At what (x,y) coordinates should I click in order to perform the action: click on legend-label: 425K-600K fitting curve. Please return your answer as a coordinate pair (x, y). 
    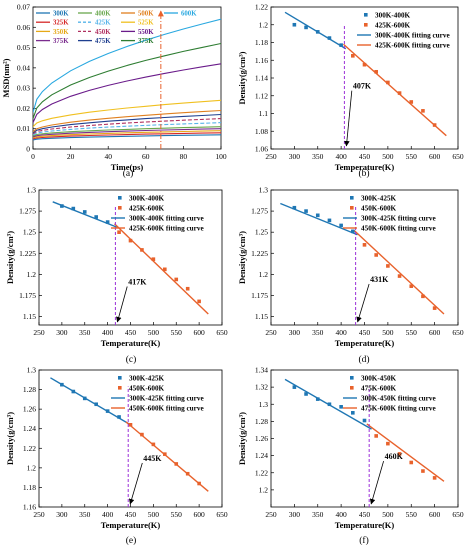
    Looking at the image, I should click on (412, 46).